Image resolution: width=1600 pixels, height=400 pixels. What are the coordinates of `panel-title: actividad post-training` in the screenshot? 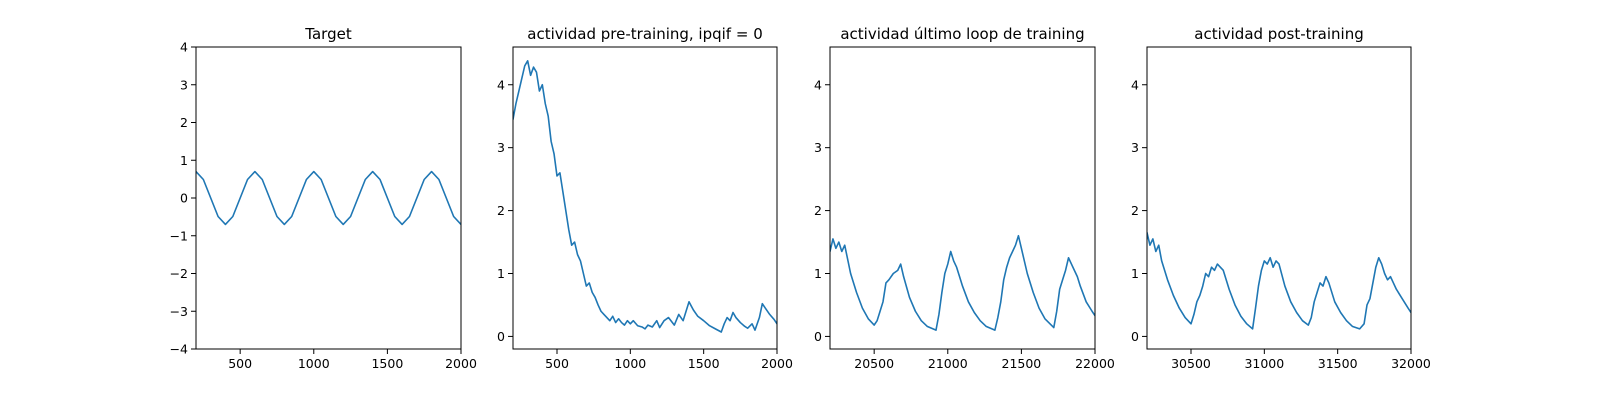 It's located at (1278, 34).